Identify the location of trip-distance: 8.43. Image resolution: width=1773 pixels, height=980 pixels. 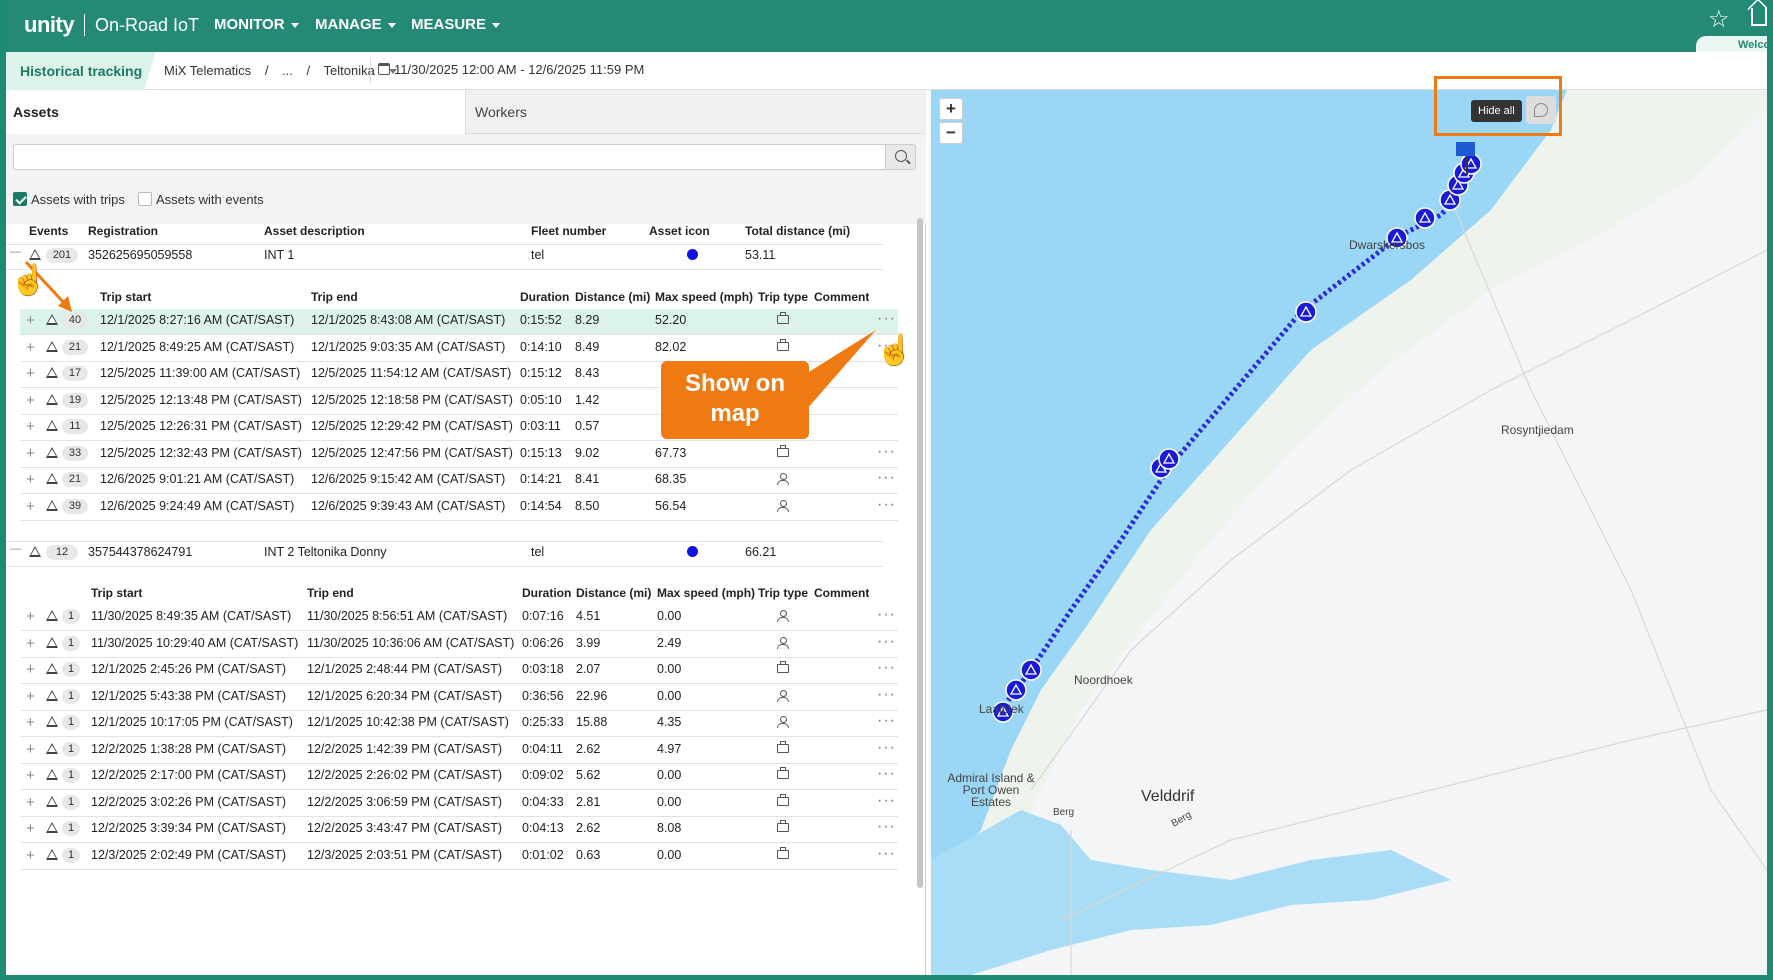
(587, 373).